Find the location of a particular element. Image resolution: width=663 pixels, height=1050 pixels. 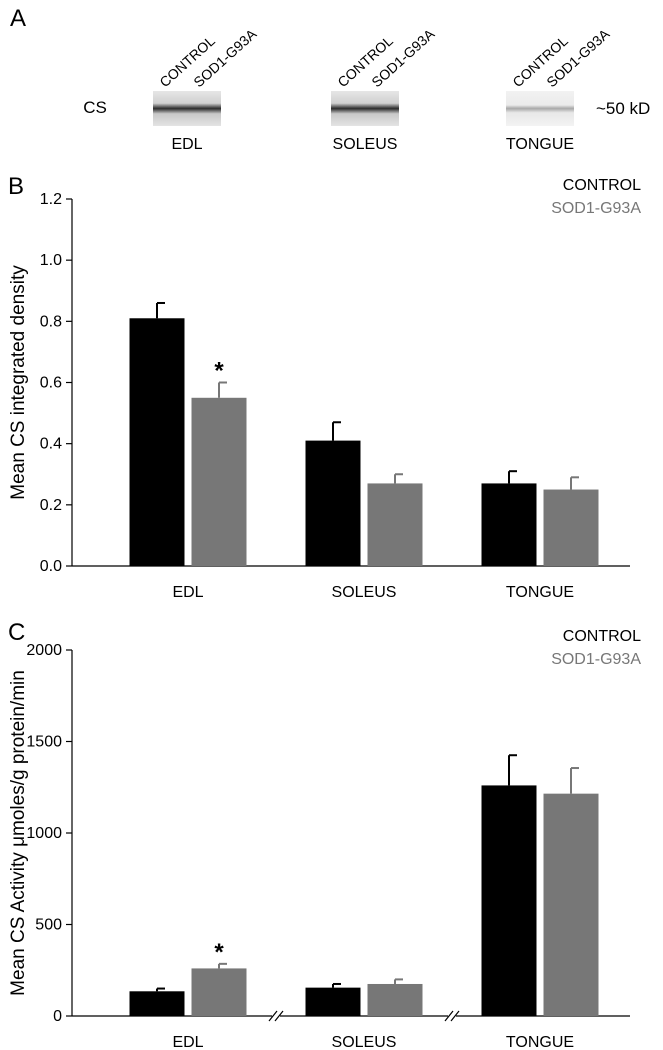

panel-label: C is located at coordinates (16, 632).